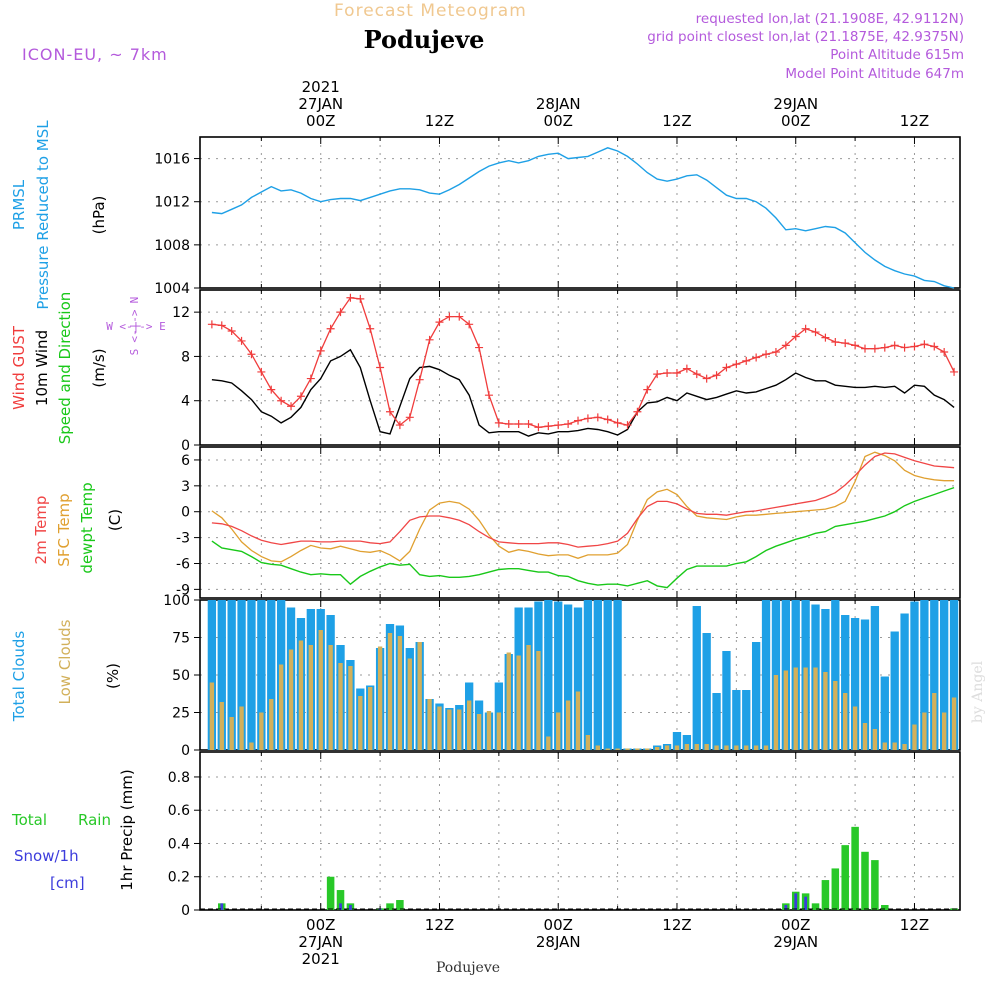 This screenshot has height=1000, width=1000. Describe the element at coordinates (830, 19) in the screenshot. I see `requested-coords: requested lon,lat (21.1908E, 42.9112N)` at that location.